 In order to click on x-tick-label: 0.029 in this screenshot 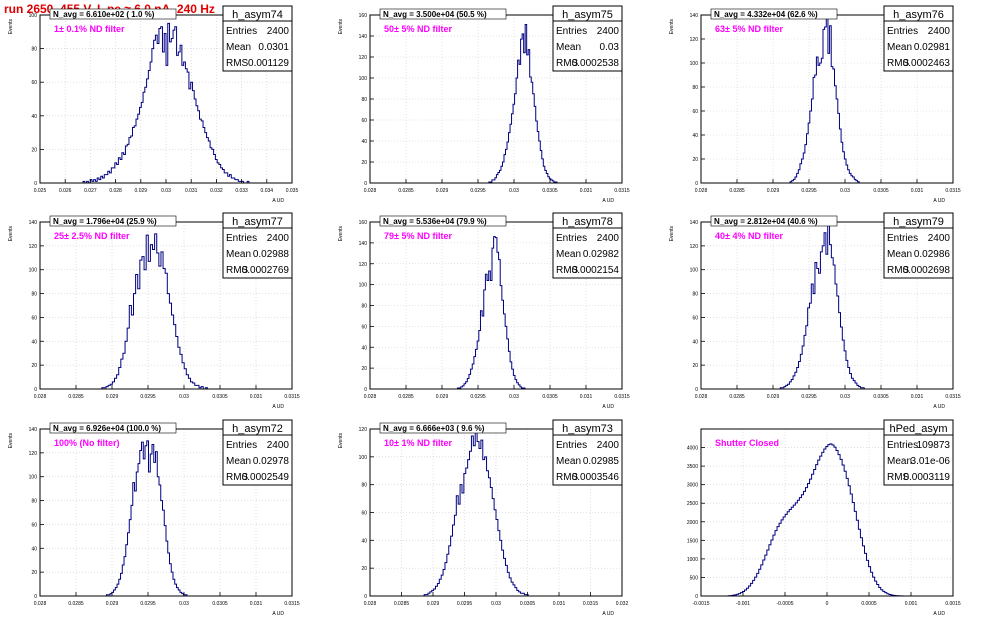, I will do `click(442, 191)`.